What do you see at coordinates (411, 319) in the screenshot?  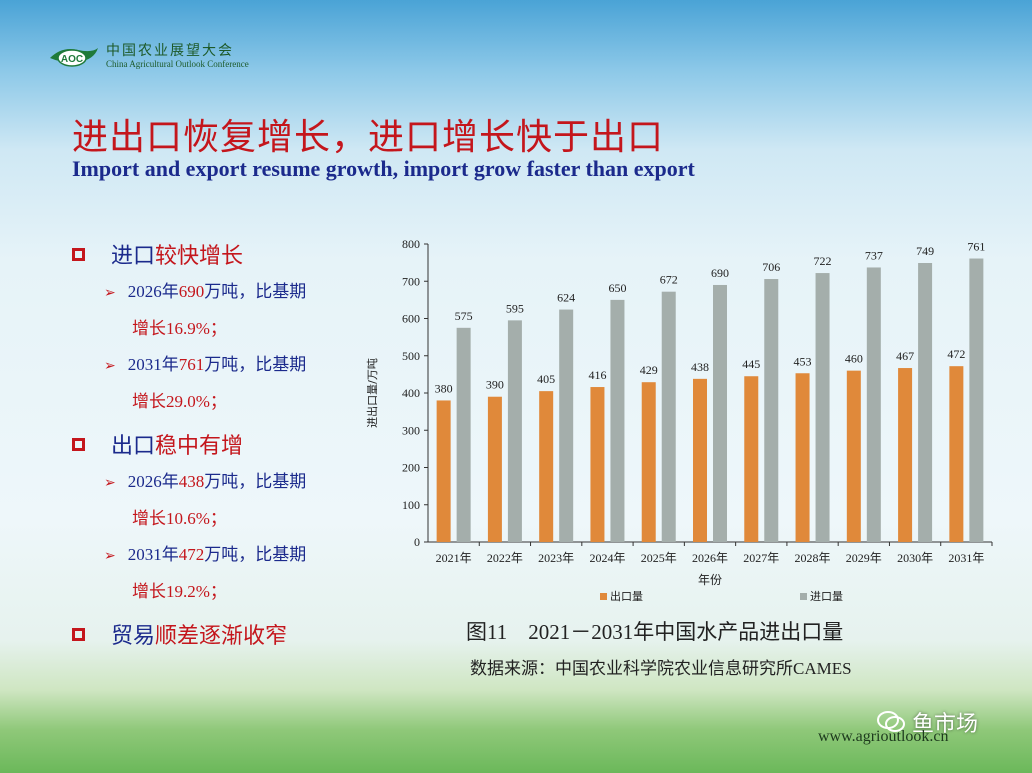 I see `y-tick-label: 600` at bounding box center [411, 319].